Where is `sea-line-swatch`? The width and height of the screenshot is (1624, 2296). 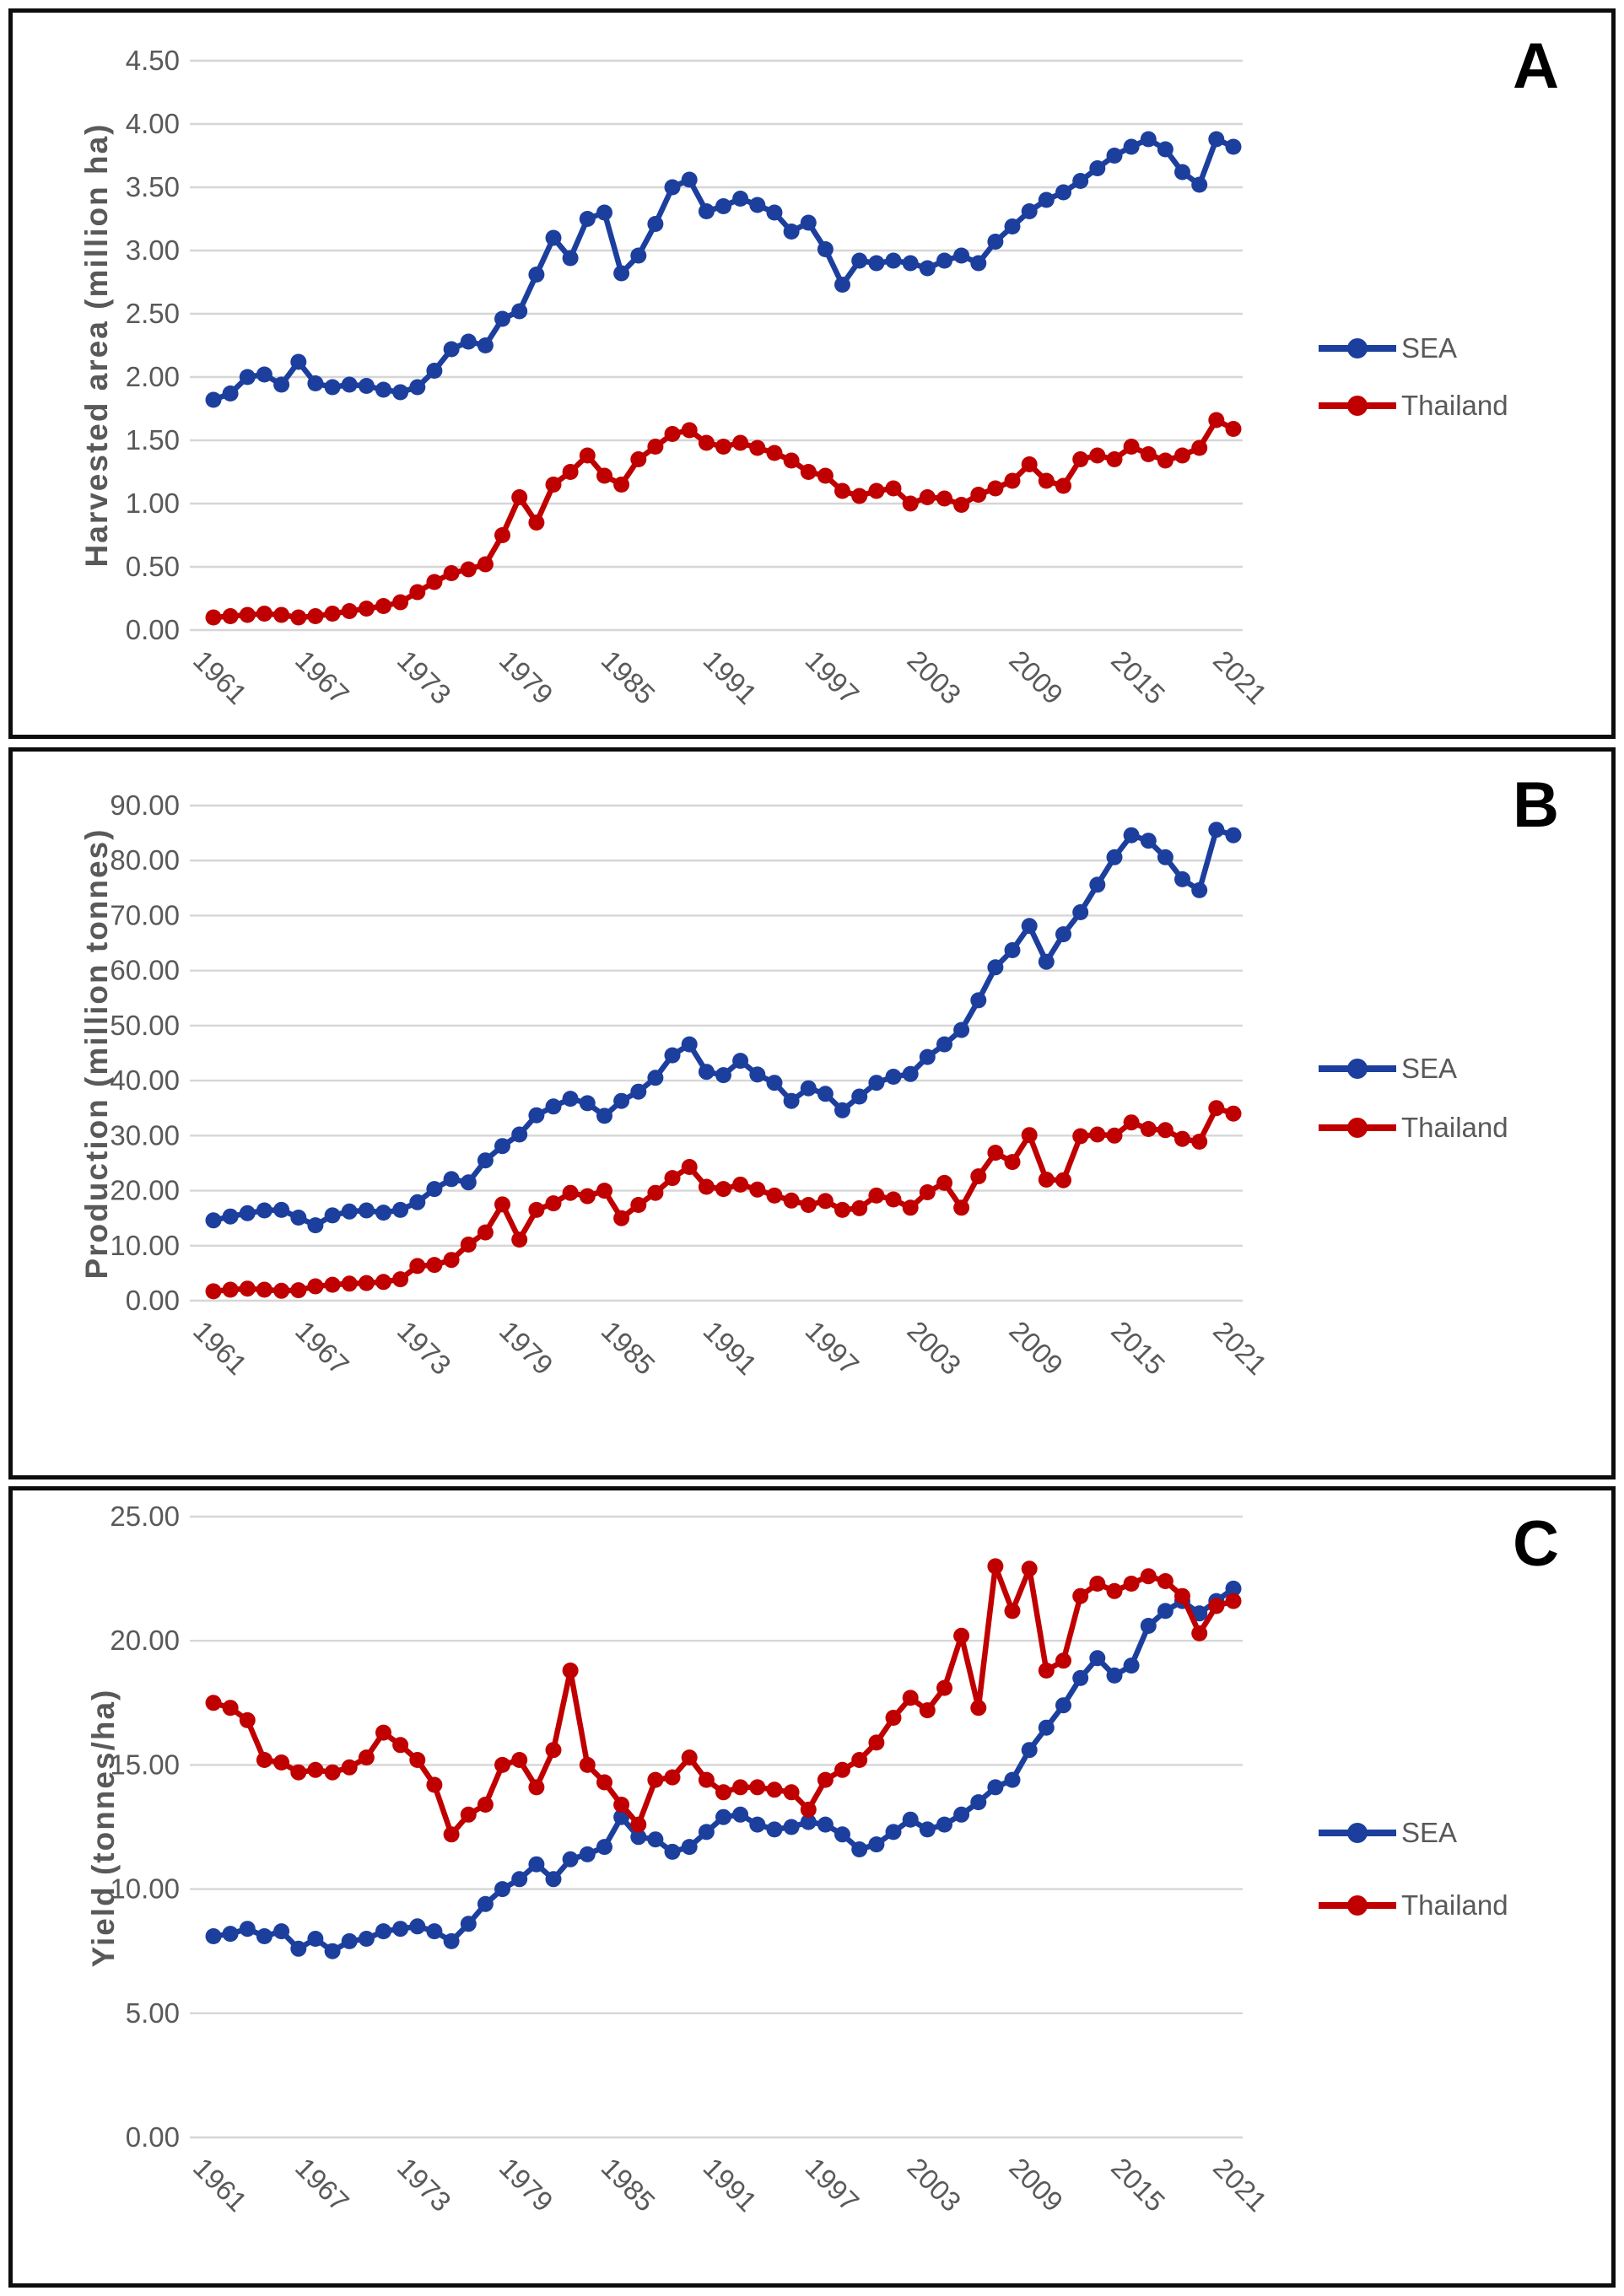 sea-line-swatch is located at coordinates (1357, 1069).